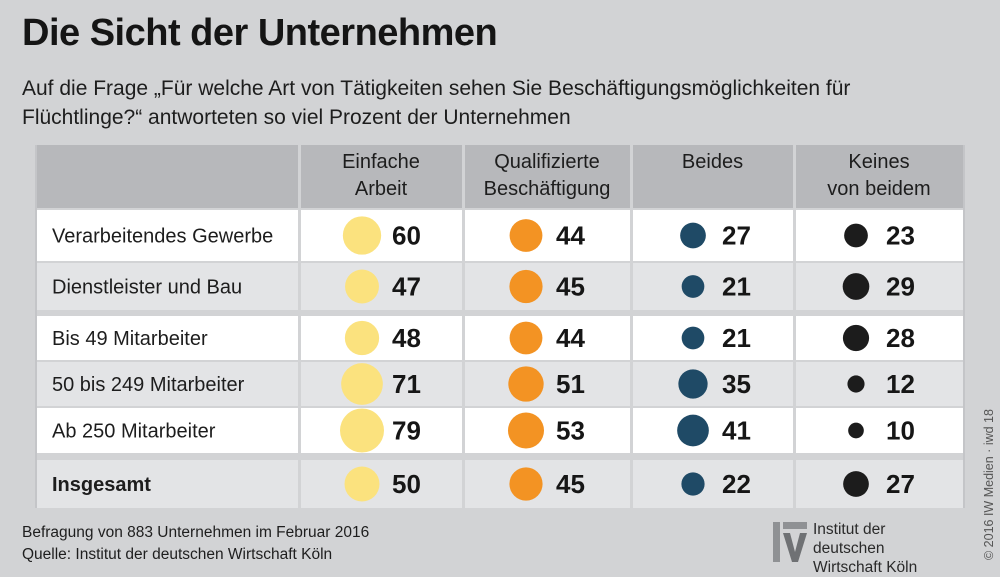 The width and height of the screenshot is (1000, 577). Describe the element at coordinates (547, 162) in the screenshot. I see `column-header-qualifiziert: Qualifizierte` at that location.